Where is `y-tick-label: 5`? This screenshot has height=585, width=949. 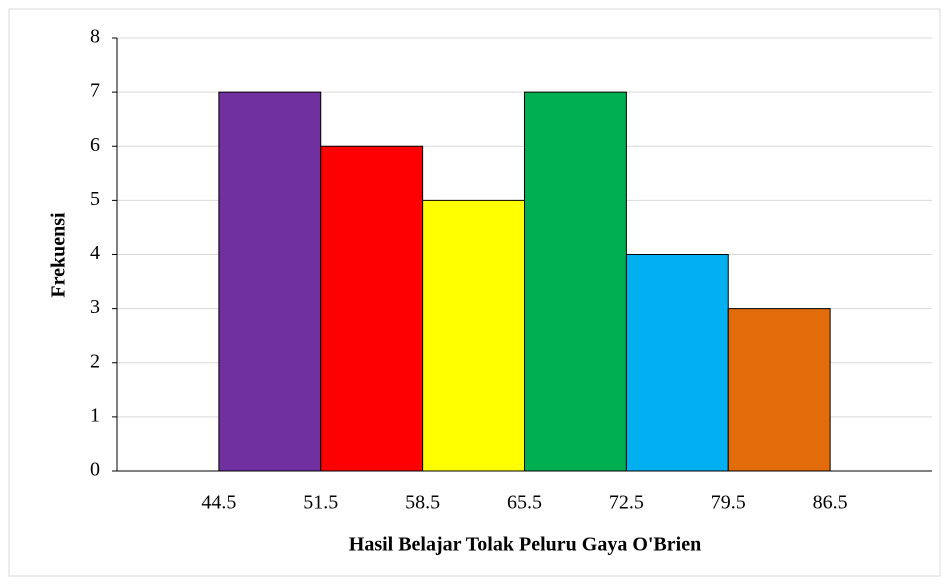 y-tick-label: 5 is located at coordinates (95, 199).